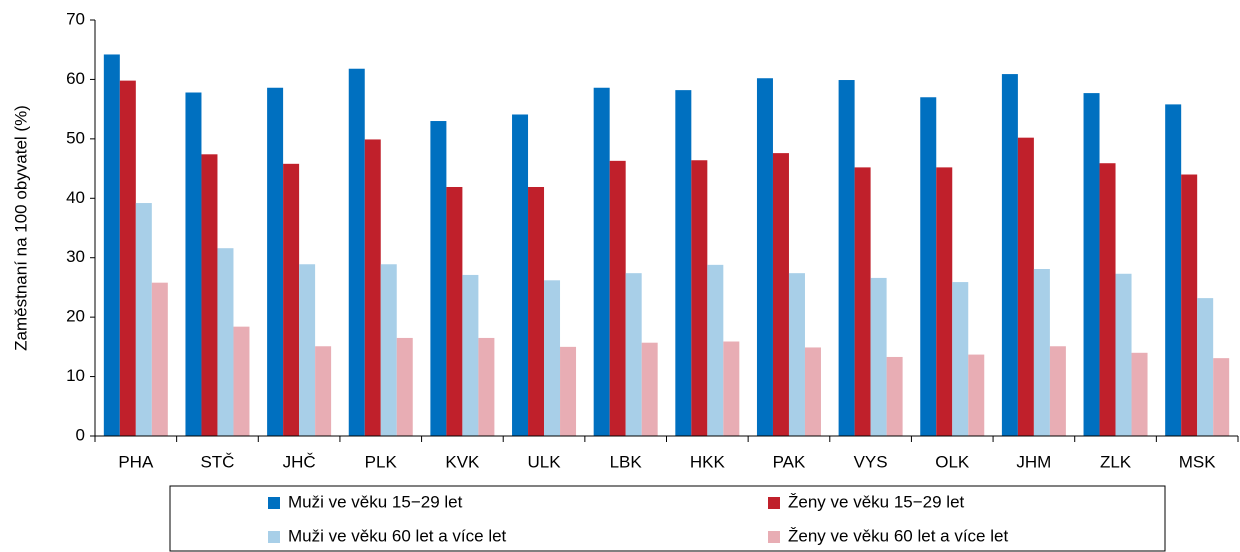 The width and height of the screenshot is (1240, 552). Describe the element at coordinates (1116, 461) in the screenshot. I see `x-tick-label: ZLK` at that location.